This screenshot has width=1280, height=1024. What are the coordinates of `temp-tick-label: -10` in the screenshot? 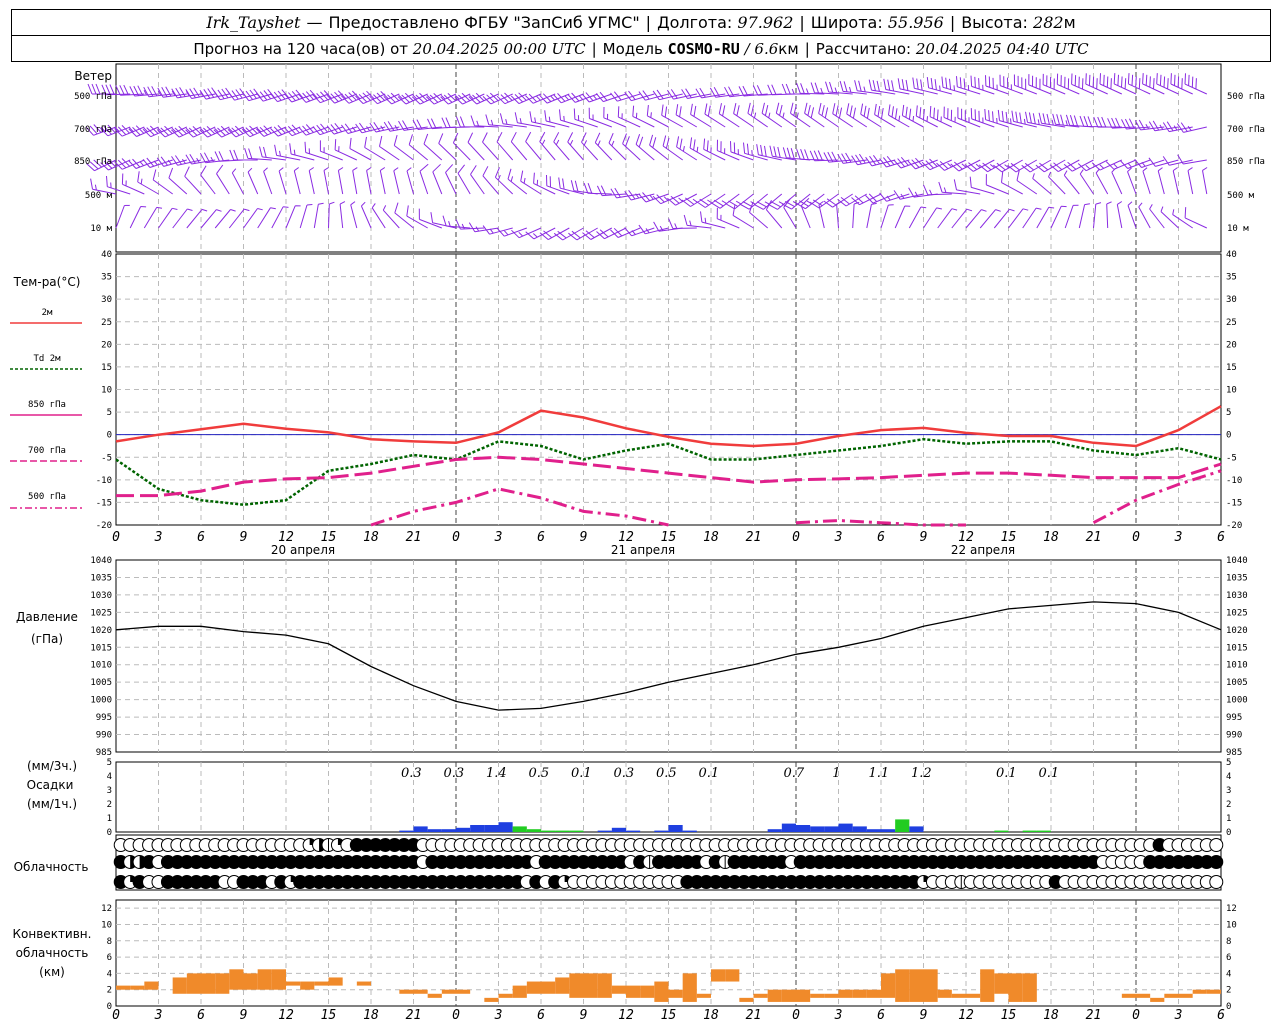 It's located at (104, 481).